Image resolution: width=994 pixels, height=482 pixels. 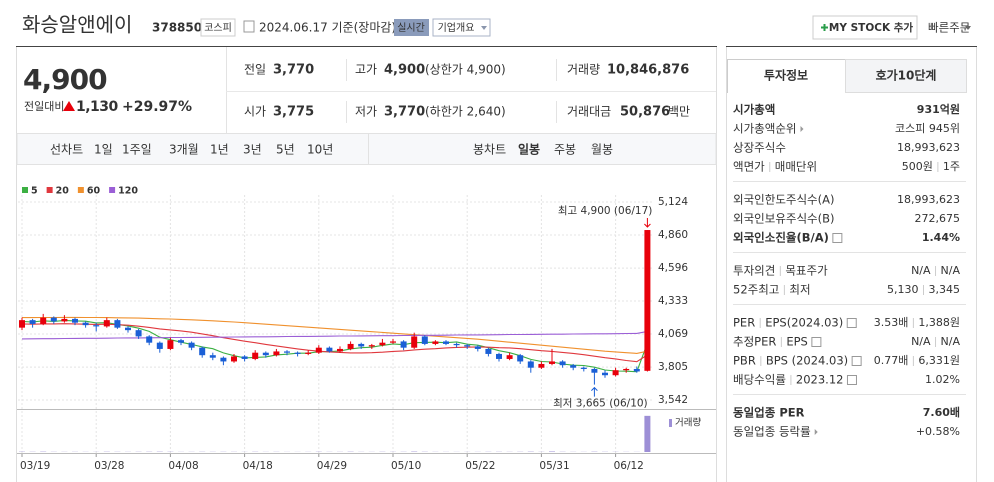 What do you see at coordinates (258, 466) in the screenshot?
I see `x-tick-label: 04/18` at bounding box center [258, 466].